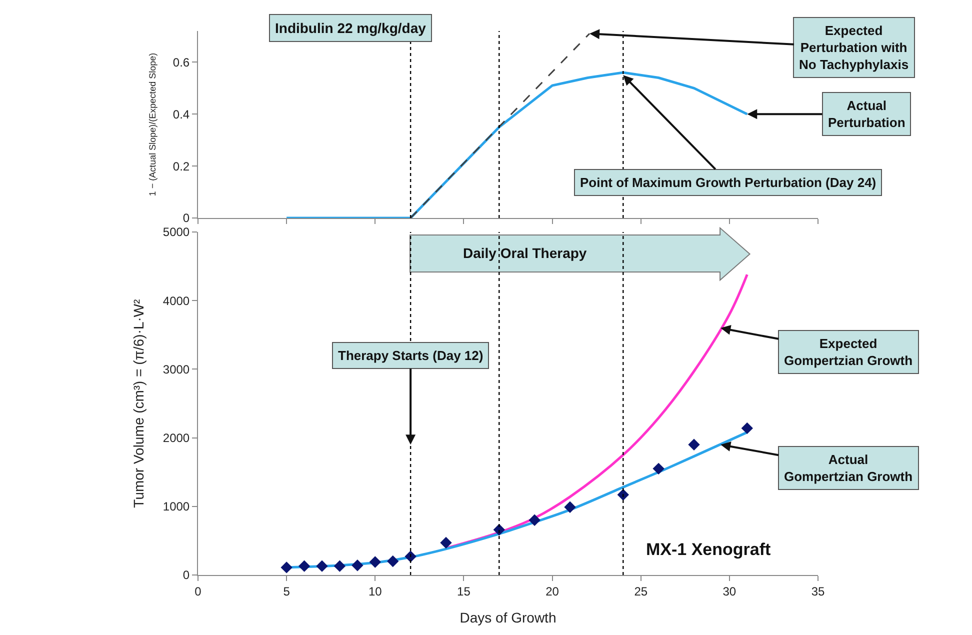 The height and width of the screenshot is (635, 972). What do you see at coordinates (375, 591) in the screenshot?
I see `x-tick-label: 10` at bounding box center [375, 591].